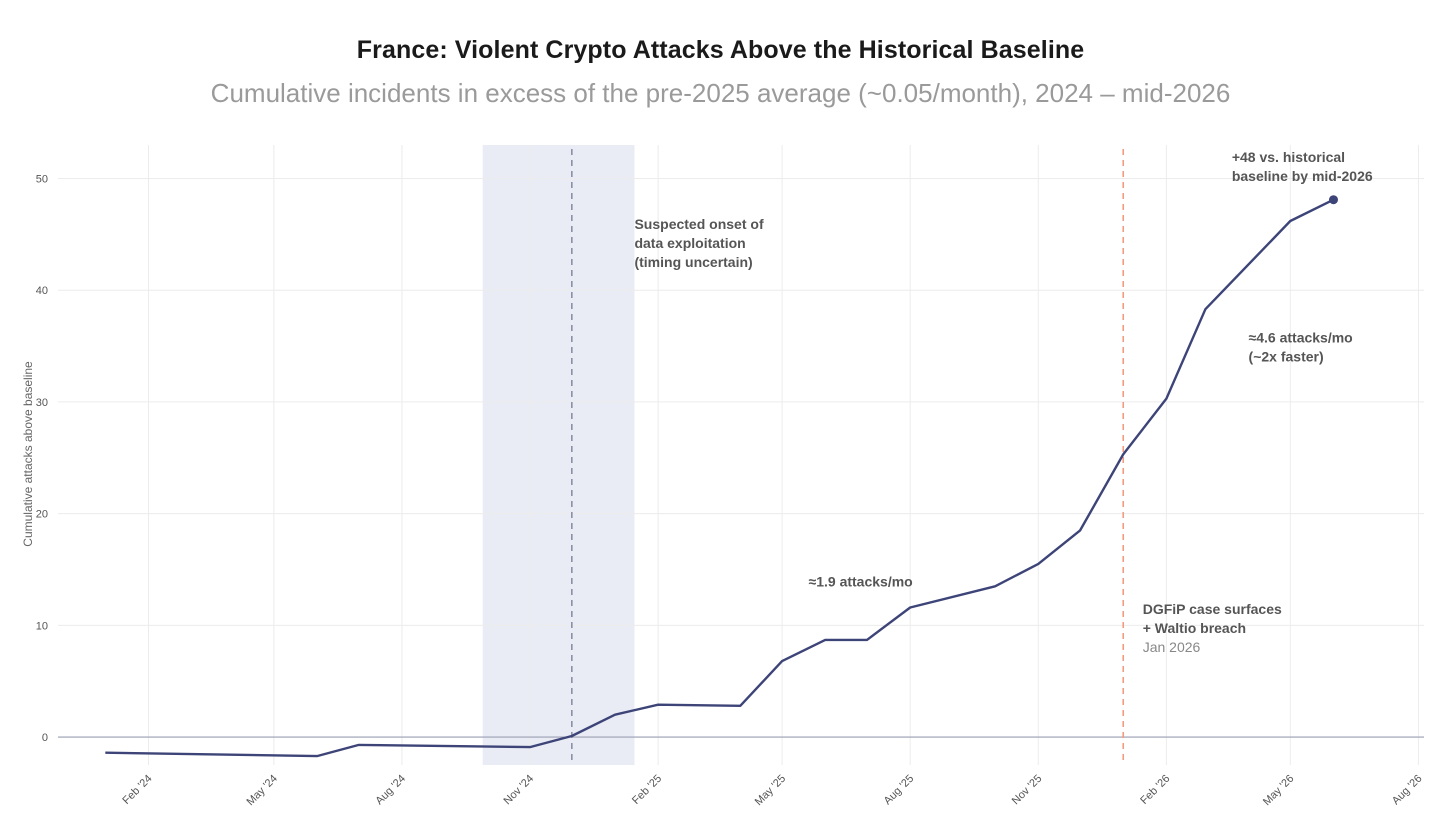 The image size is (1441, 829). I want to click on y-tick-label: 10, so click(42, 626).